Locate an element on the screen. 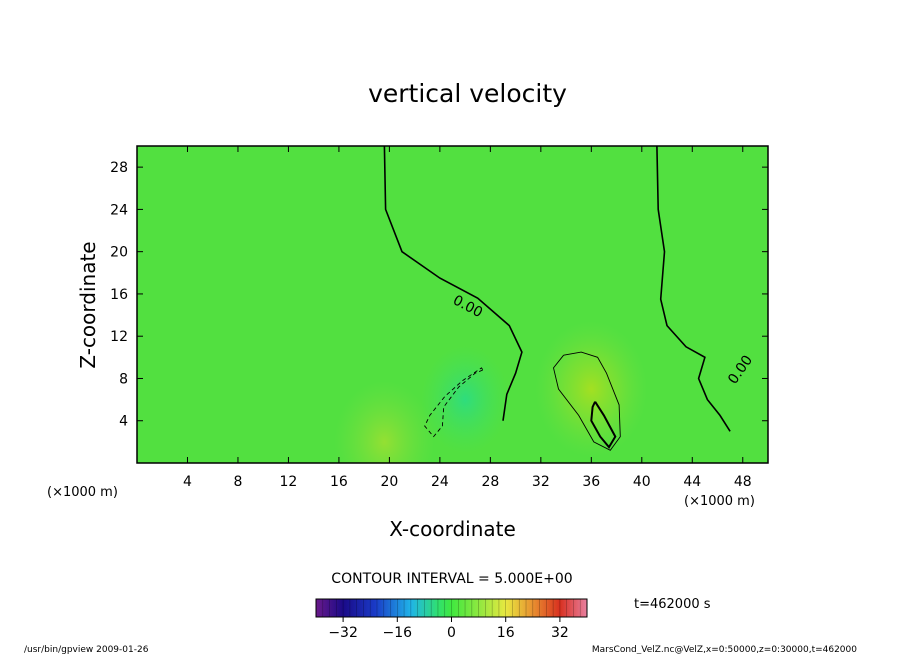  downdraft-contour-line is located at coordinates (454, 402).